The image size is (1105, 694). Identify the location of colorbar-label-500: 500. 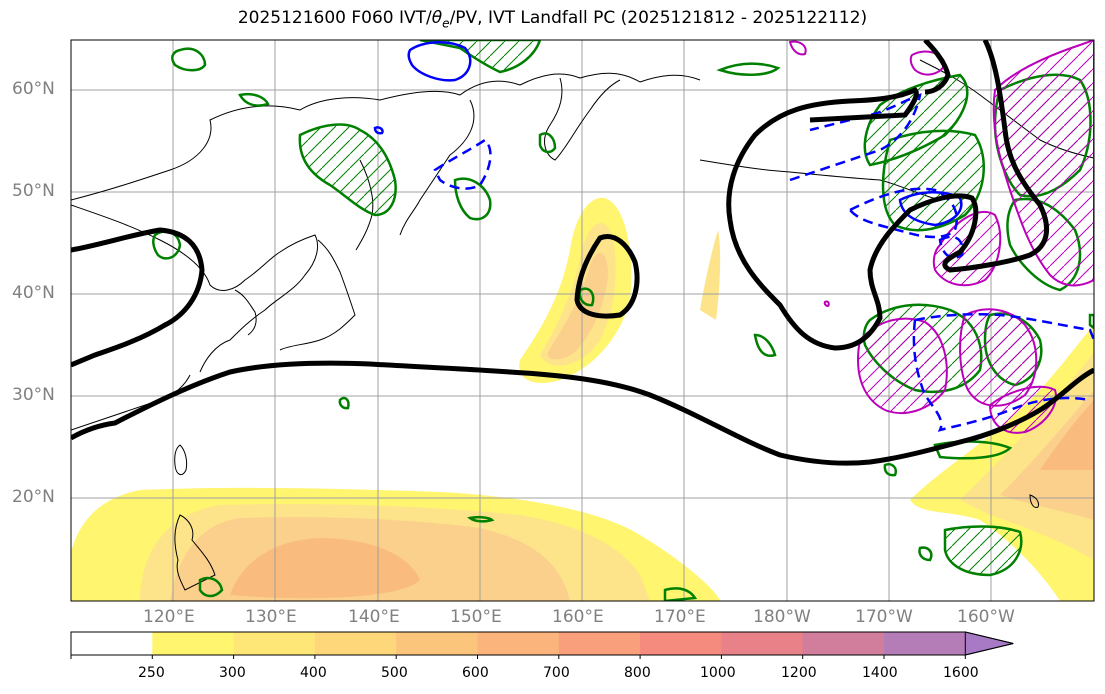
(394, 673).